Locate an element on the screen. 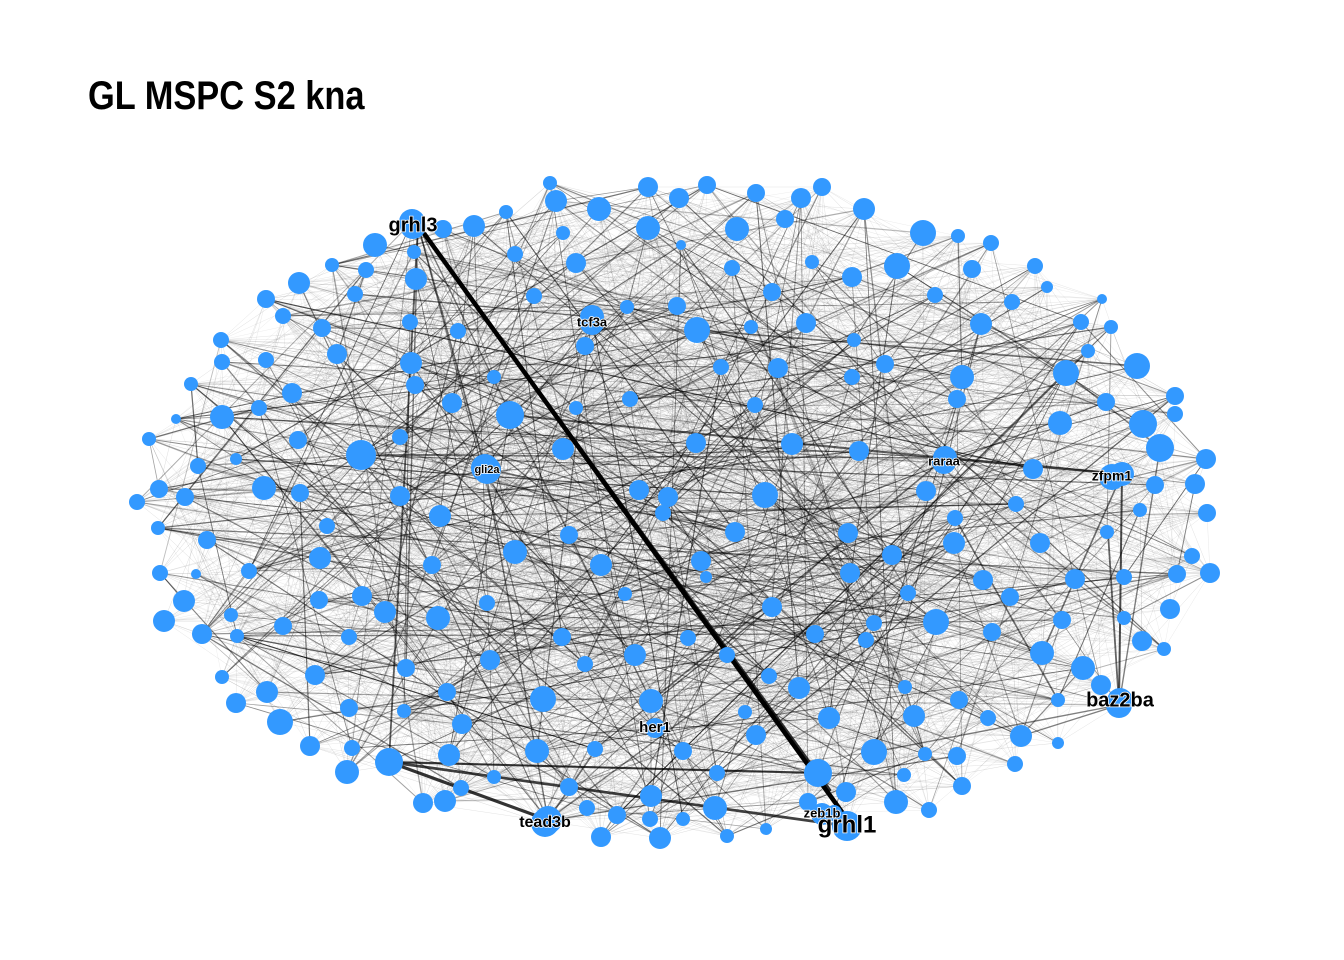 Image resolution: width=1344 pixels, height=960 pixels. label-tcf3a: tcf3a is located at coordinates (592, 321).